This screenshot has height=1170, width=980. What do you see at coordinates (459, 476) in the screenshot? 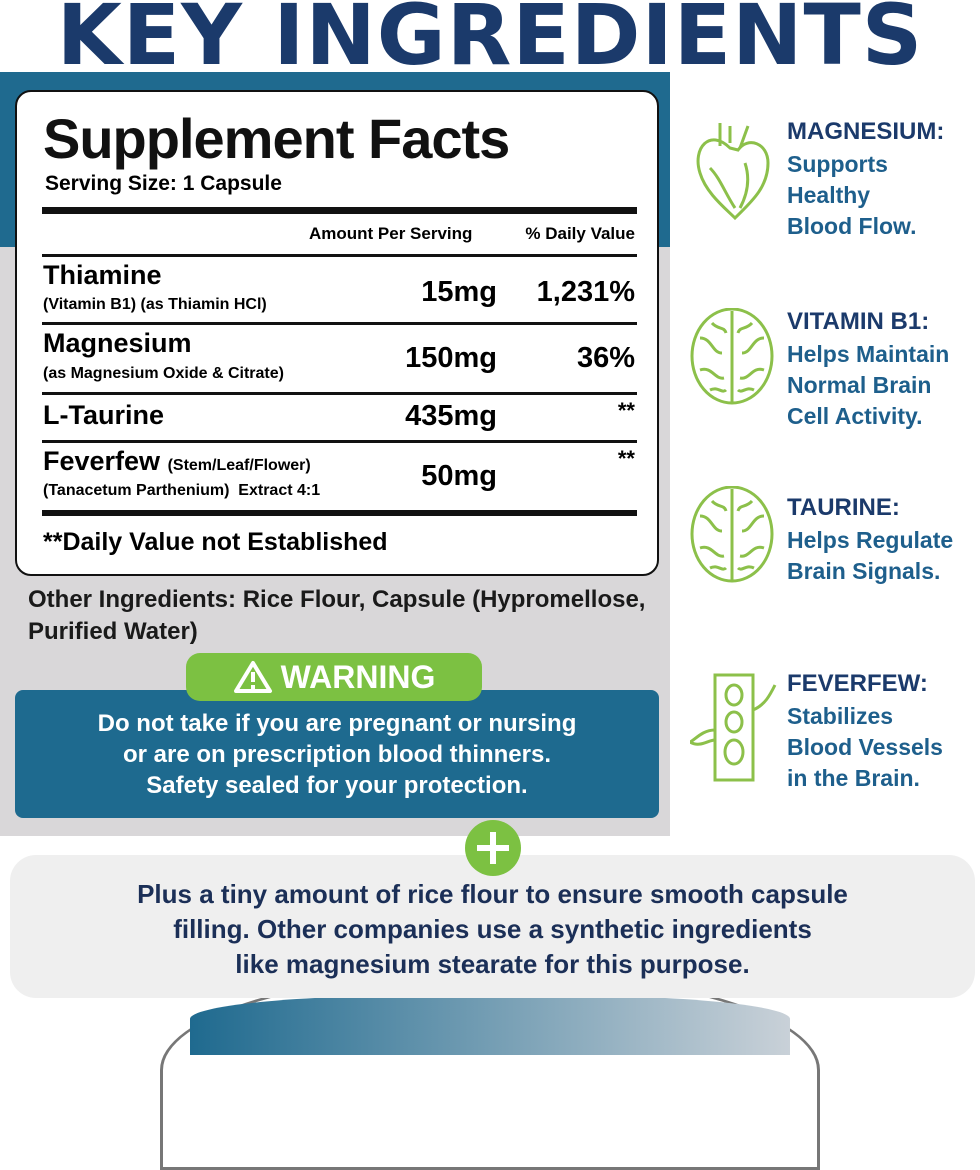
I see `row-amount: 50mg` at bounding box center [459, 476].